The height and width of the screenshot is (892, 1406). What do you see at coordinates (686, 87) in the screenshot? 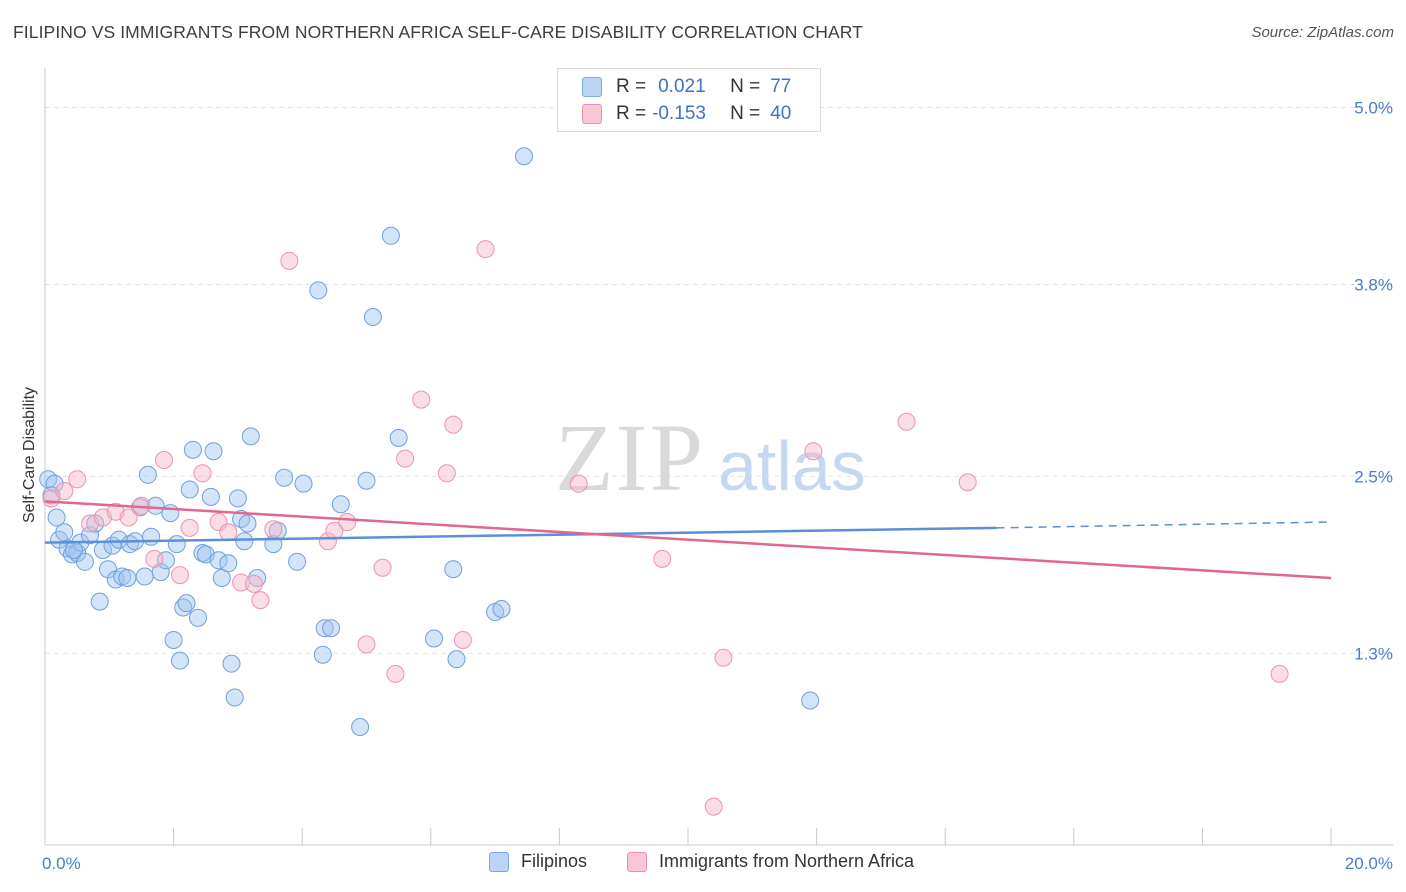
I see `legend-row-filipinos: R = 0.021 N = 77` at bounding box center [686, 87].